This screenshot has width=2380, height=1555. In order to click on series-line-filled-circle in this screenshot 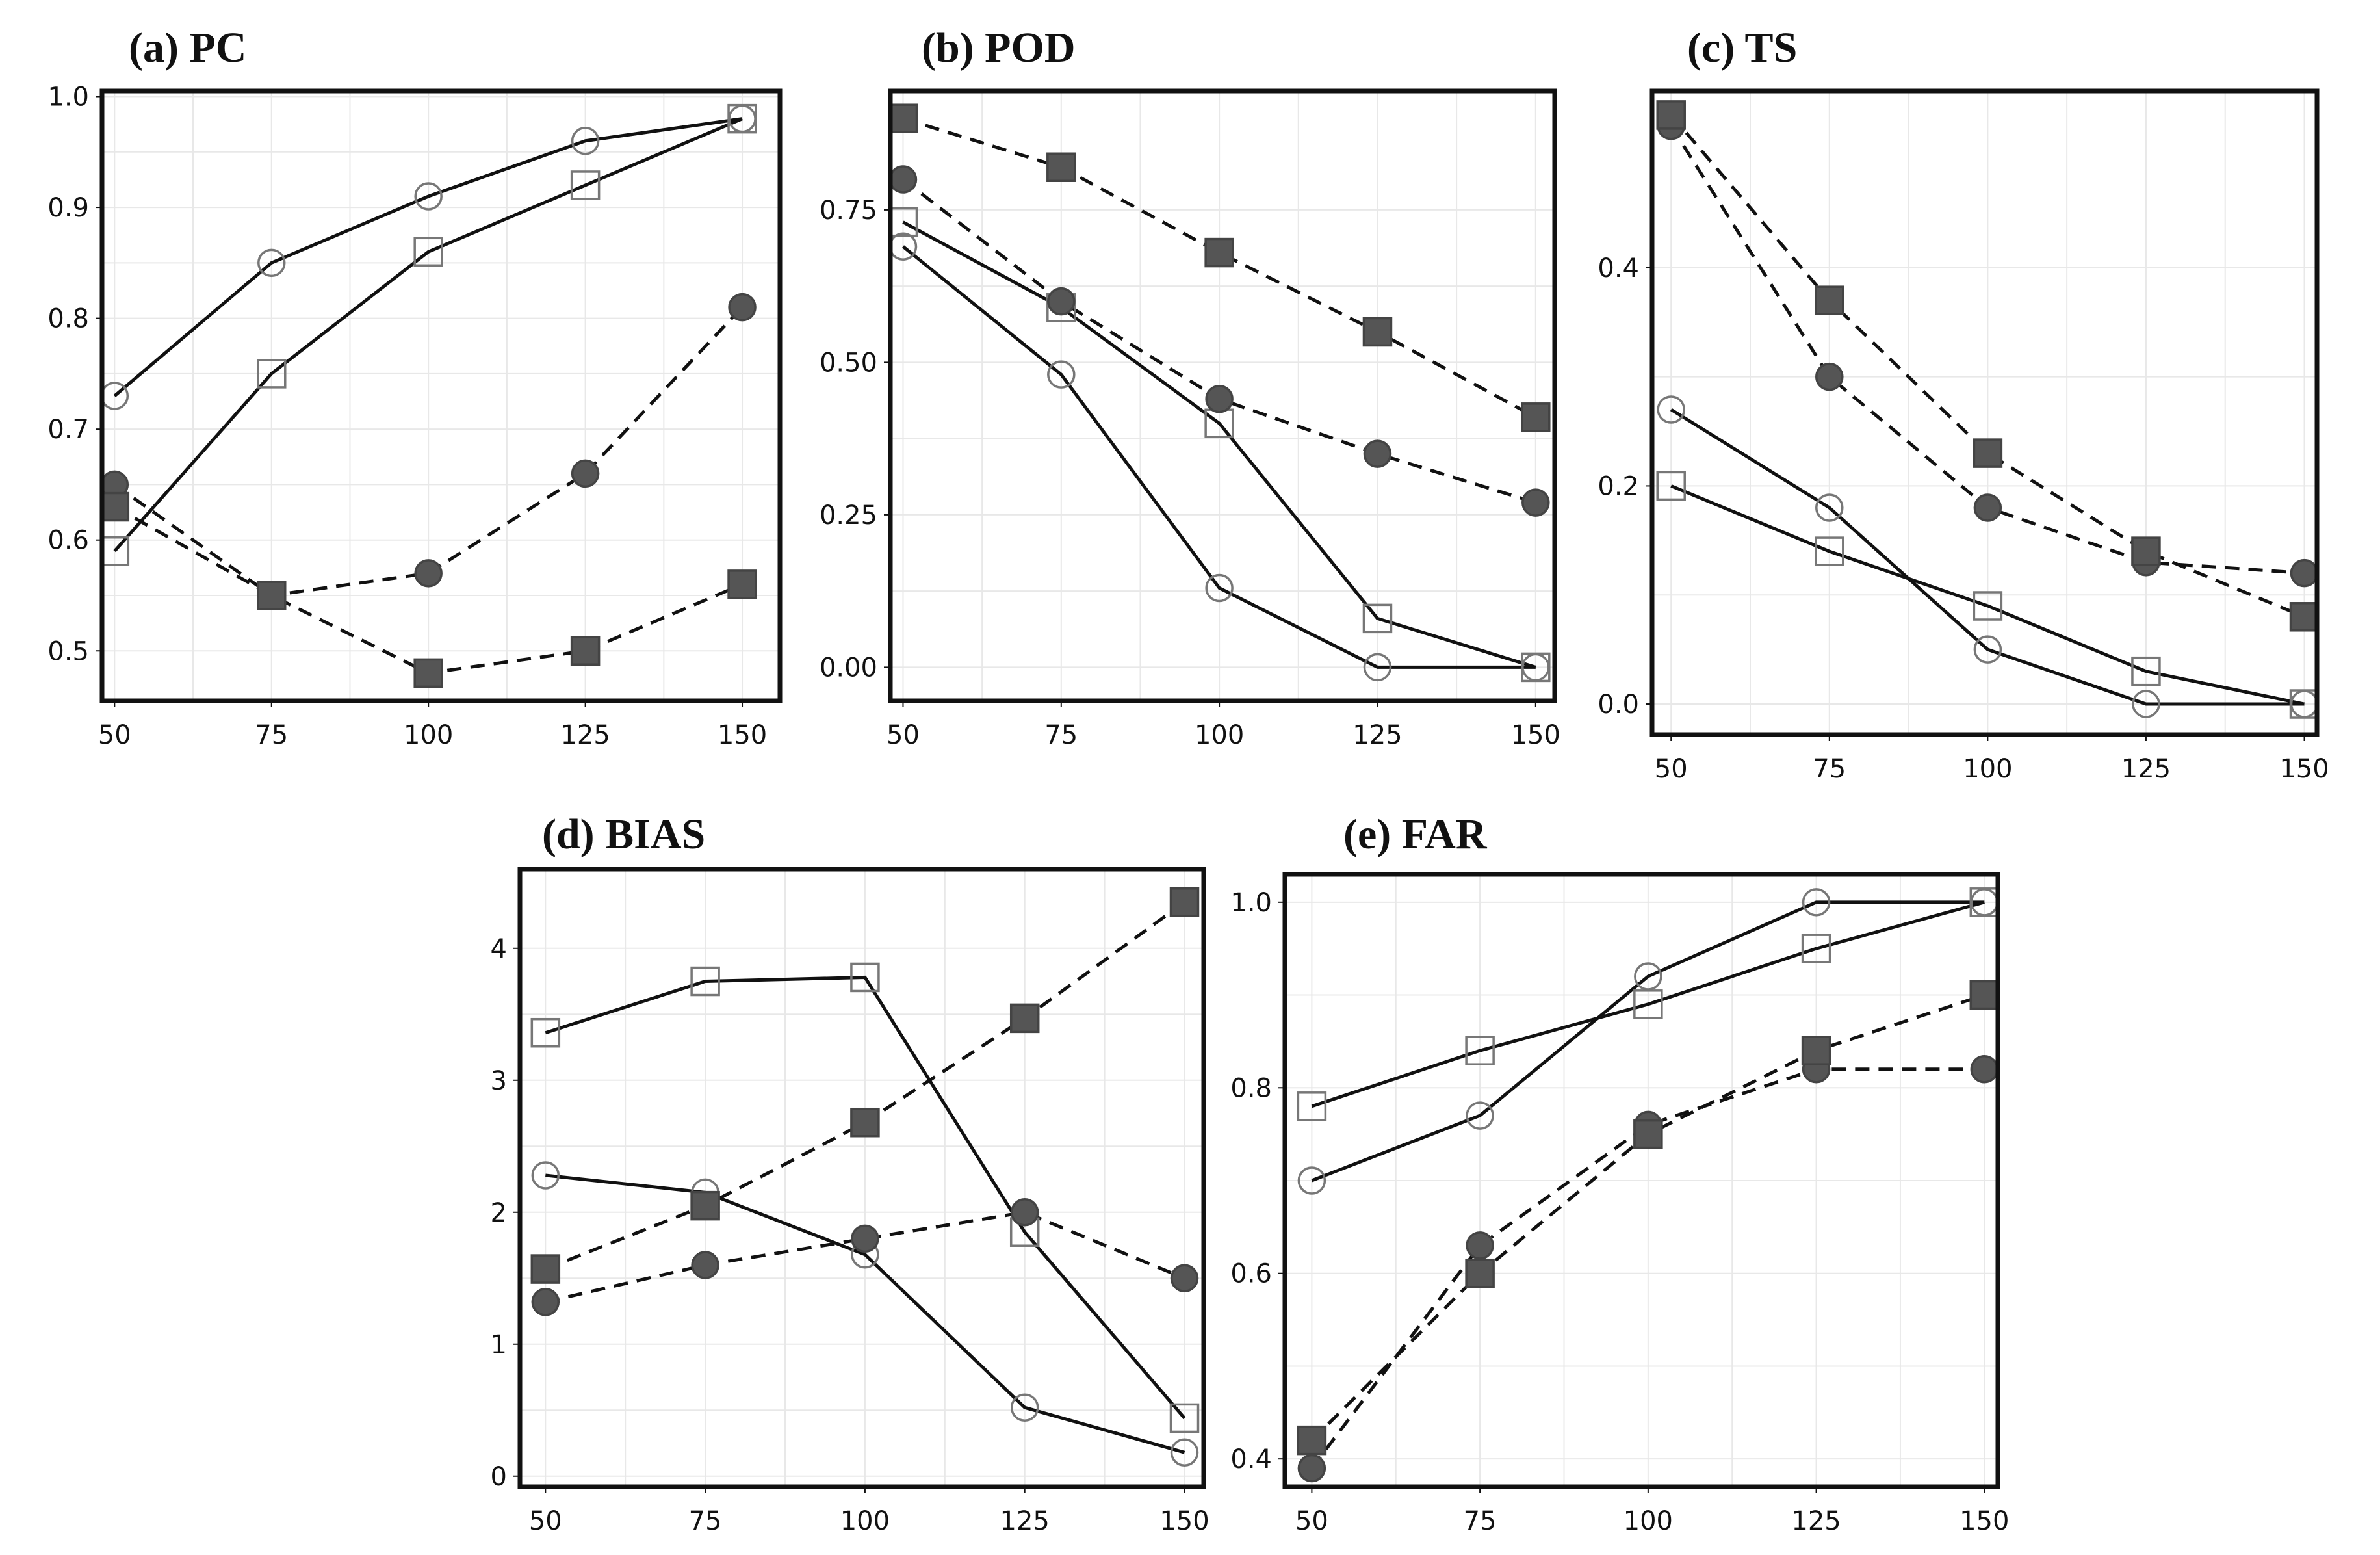, I will do `click(865, 1257)`.